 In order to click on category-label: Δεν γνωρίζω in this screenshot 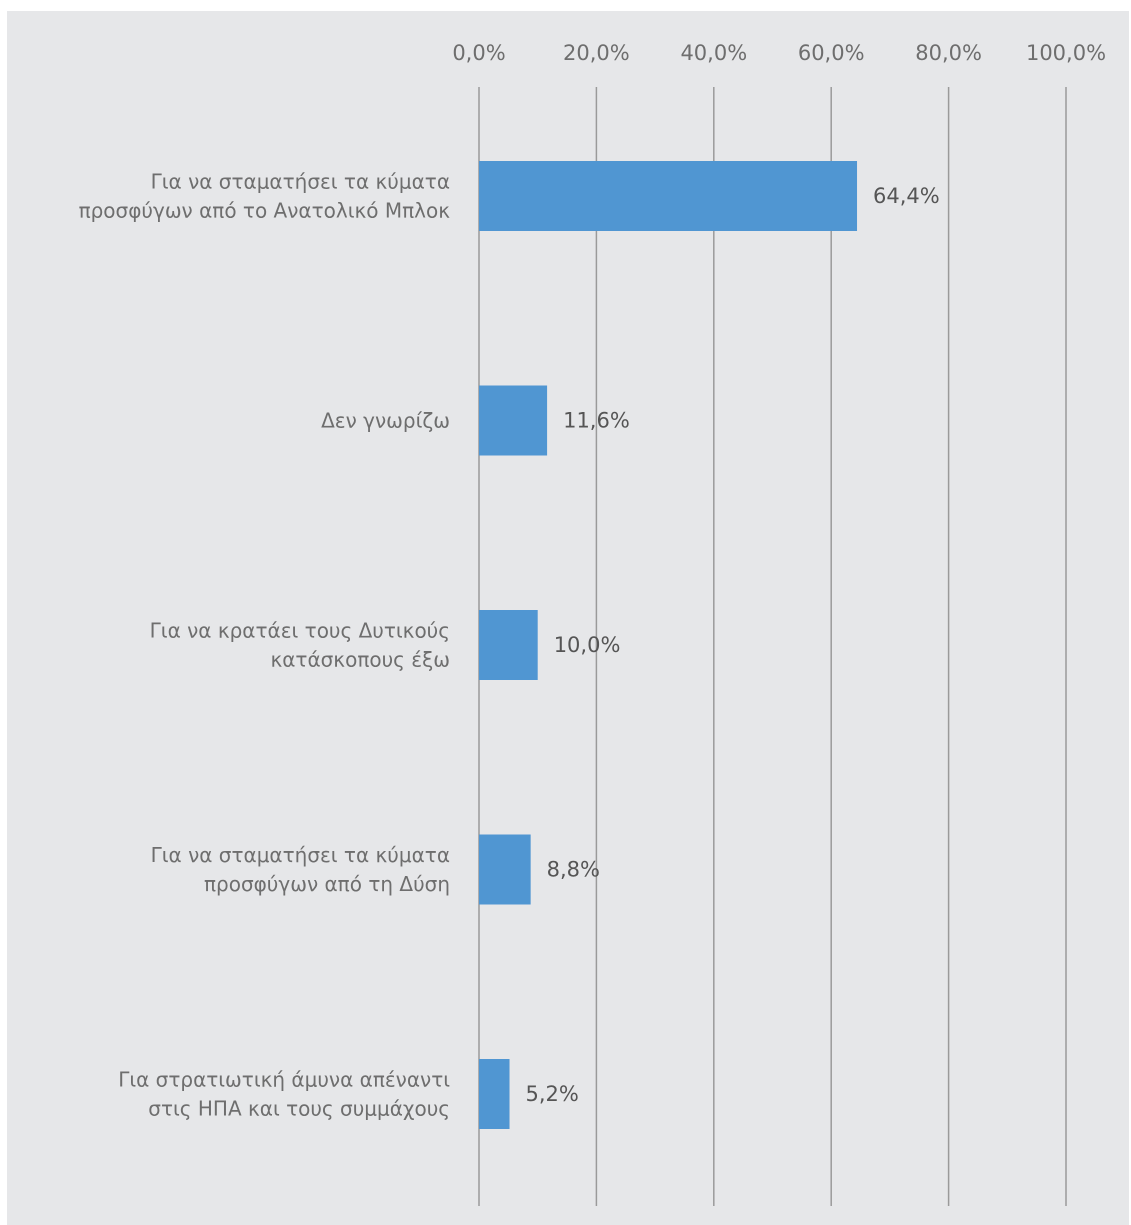, I will do `click(385, 421)`.